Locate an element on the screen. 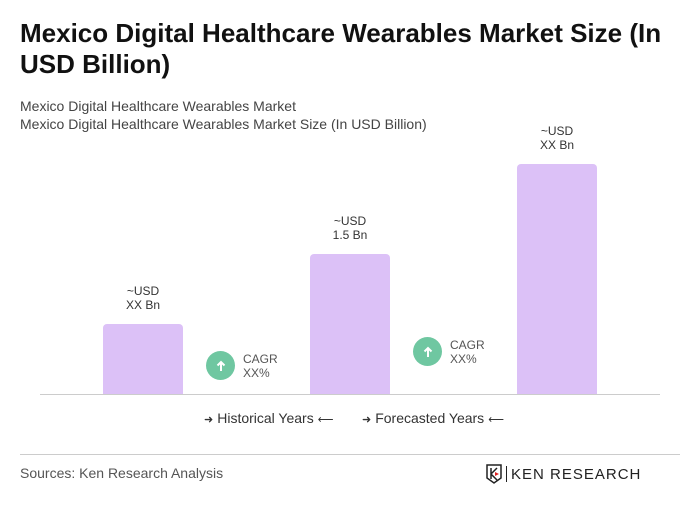 The image size is (700, 520). data-label: ~USD 1.5 Bn is located at coordinates (350, 228).